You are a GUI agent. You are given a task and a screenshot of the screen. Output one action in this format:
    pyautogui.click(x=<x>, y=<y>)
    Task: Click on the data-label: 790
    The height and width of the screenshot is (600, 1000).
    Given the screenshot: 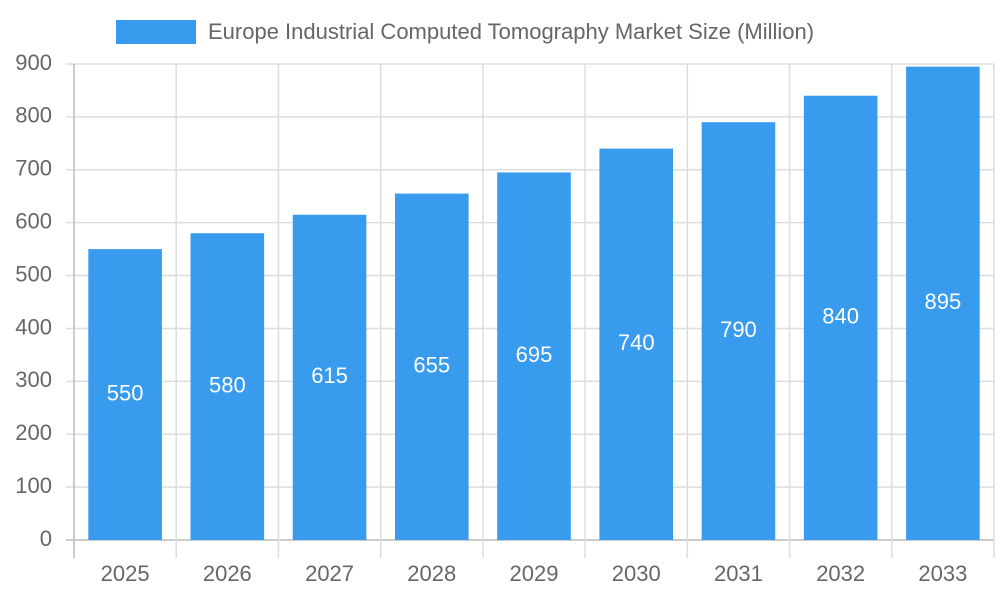 What is the action you would take?
    pyautogui.click(x=738, y=329)
    